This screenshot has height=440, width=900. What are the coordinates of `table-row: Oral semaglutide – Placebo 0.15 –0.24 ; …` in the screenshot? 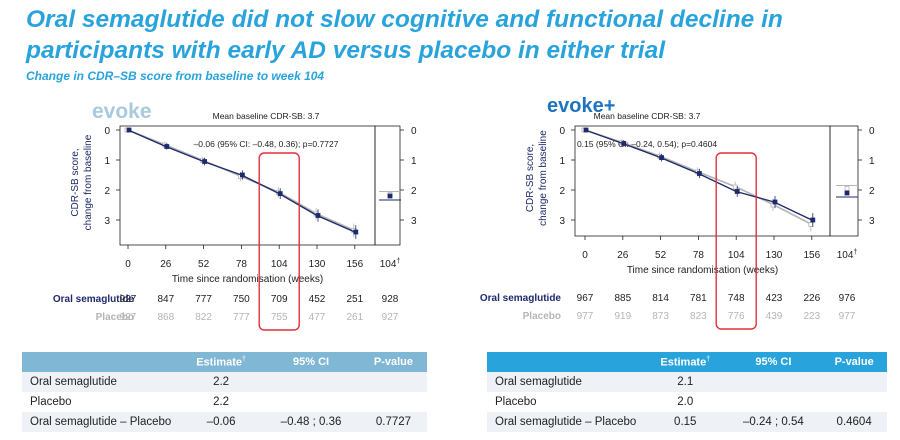 It's located at (687, 422).